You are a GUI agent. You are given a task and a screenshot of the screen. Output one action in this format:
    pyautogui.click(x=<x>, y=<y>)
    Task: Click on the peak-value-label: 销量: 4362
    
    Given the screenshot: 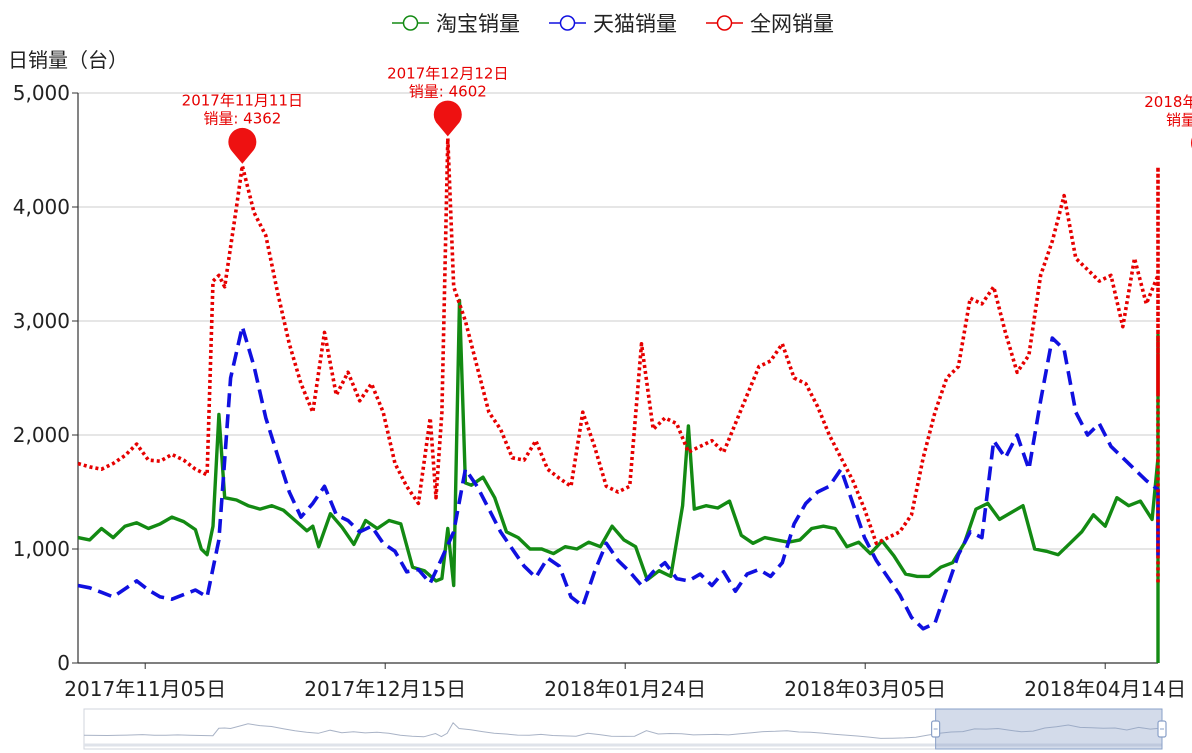 What is the action you would take?
    pyautogui.click(x=242, y=119)
    